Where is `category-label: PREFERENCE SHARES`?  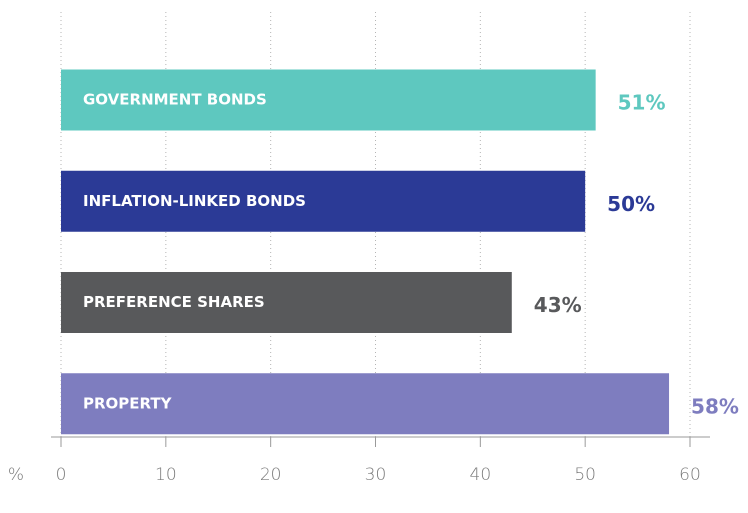
category-label: PREFERENCE SHARES is located at coordinates (174, 302).